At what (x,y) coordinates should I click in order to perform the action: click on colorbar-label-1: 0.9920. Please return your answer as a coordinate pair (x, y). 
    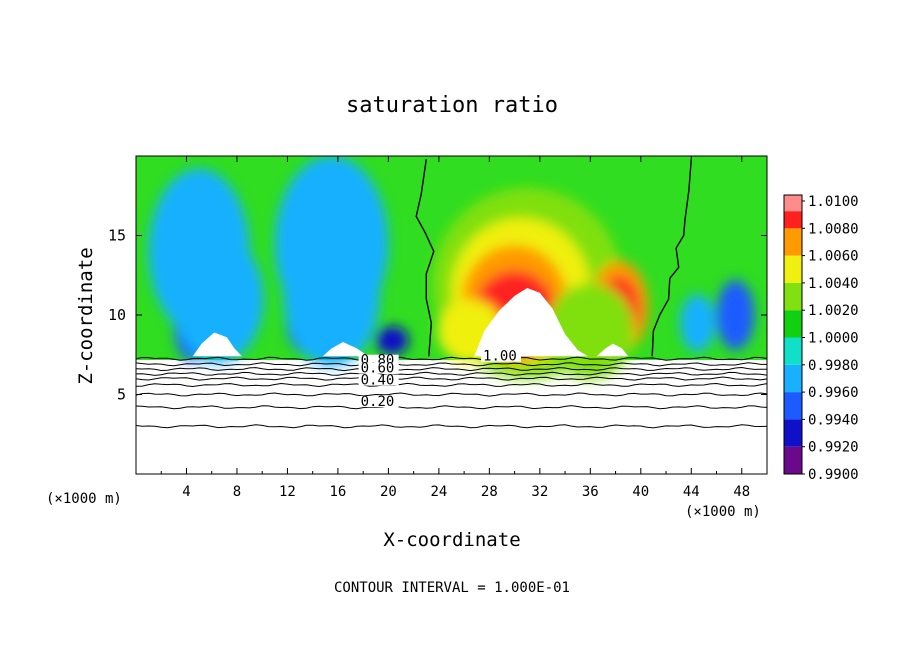
    Looking at the image, I should click on (833, 448).